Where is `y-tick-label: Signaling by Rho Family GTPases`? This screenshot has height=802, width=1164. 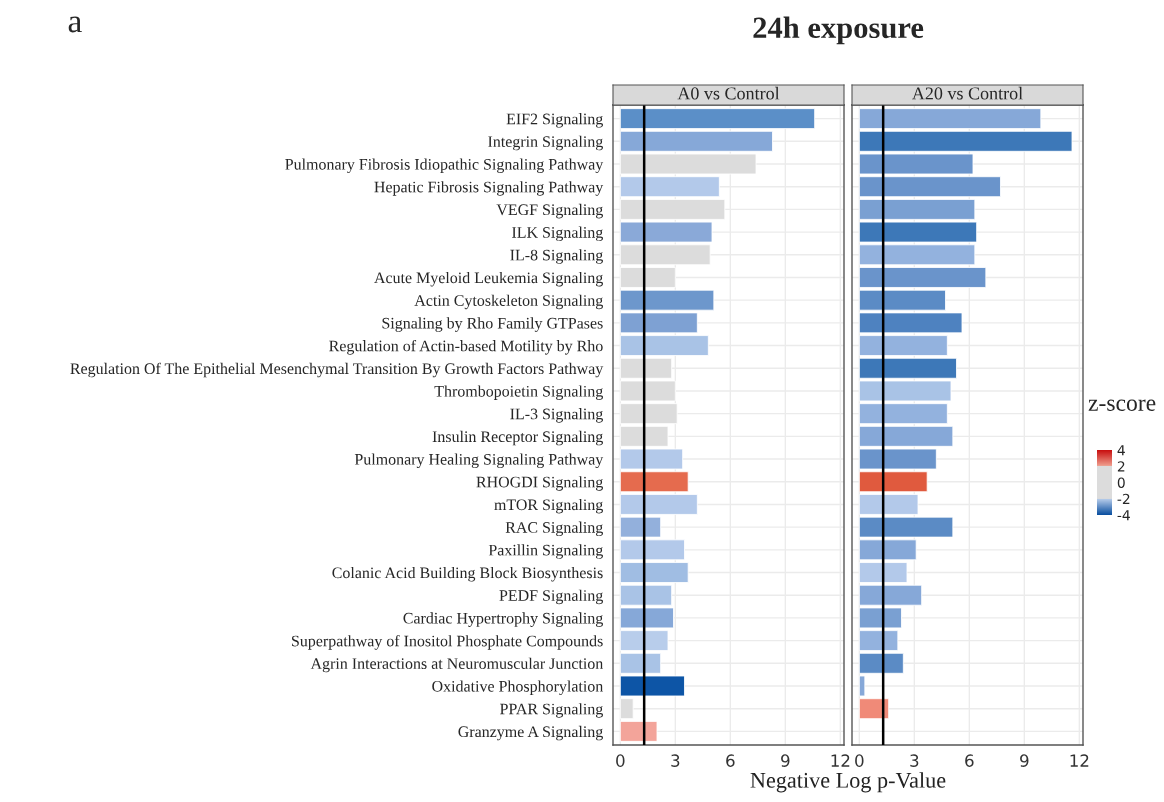 y-tick-label: Signaling by Rho Family GTPases is located at coordinates (492, 324).